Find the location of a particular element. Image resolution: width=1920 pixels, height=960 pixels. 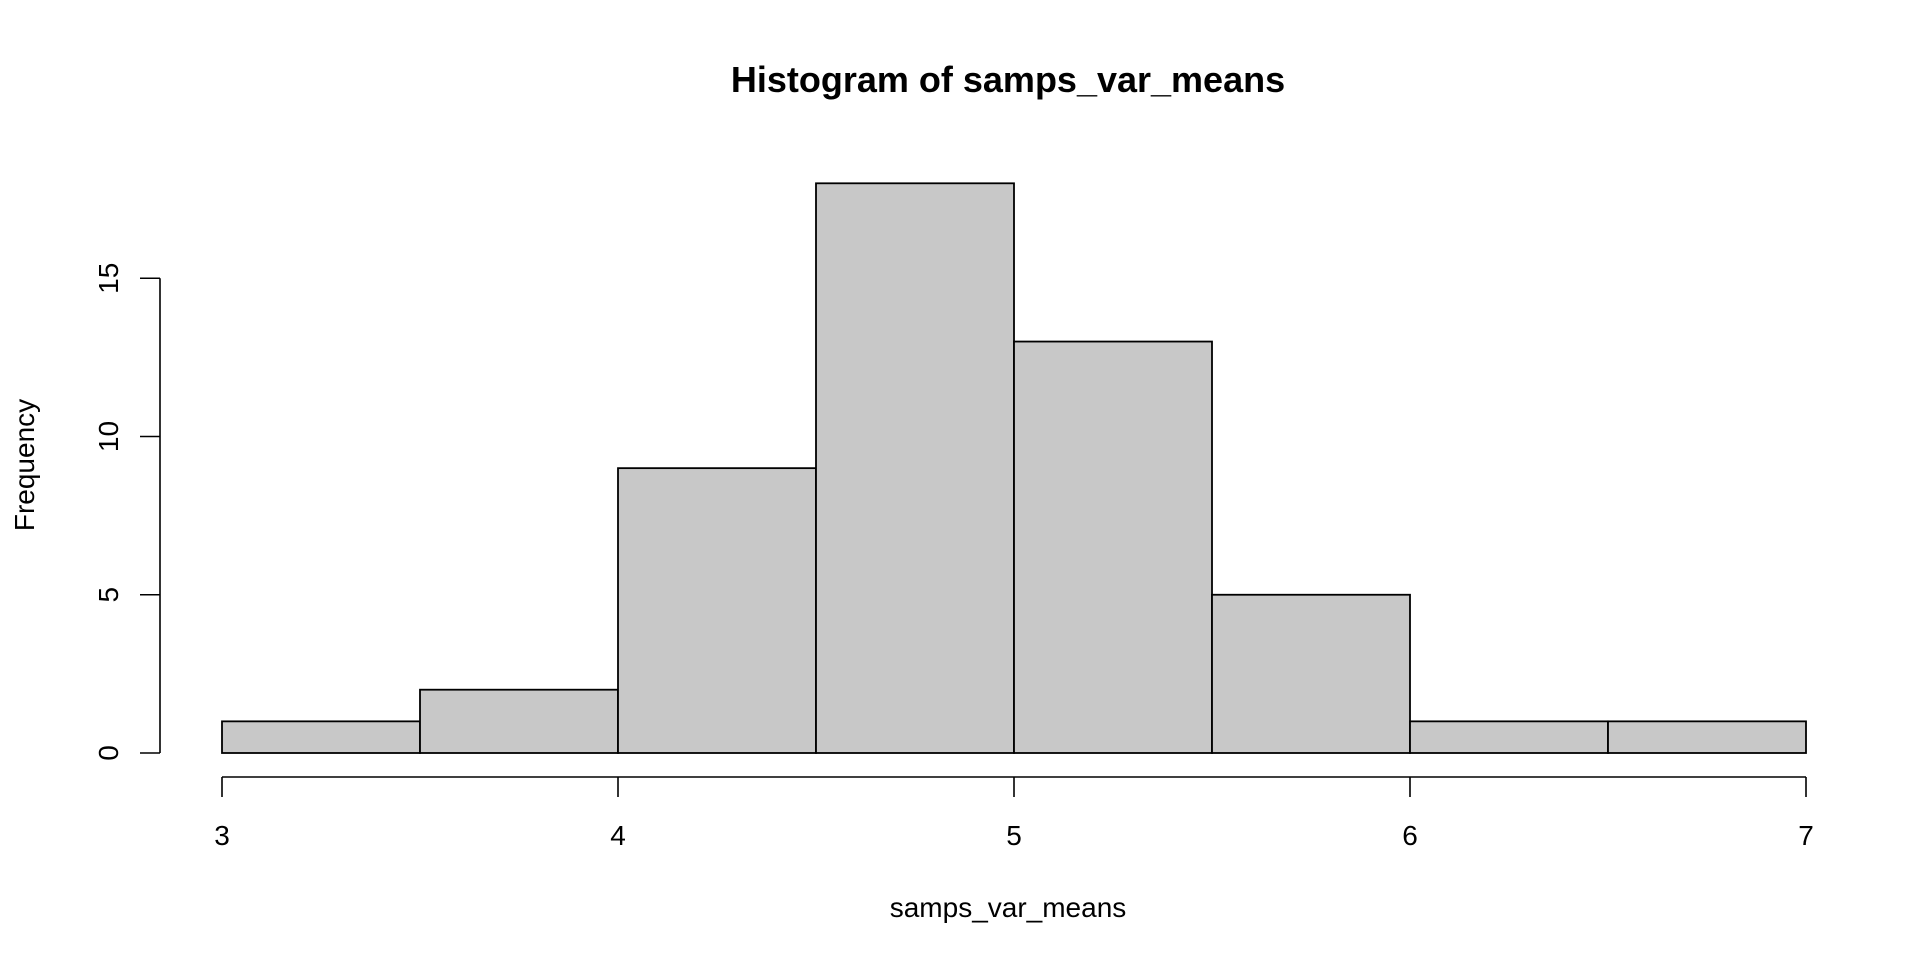

chart-title: Histogram of samps_var_means is located at coordinates (1008, 79).